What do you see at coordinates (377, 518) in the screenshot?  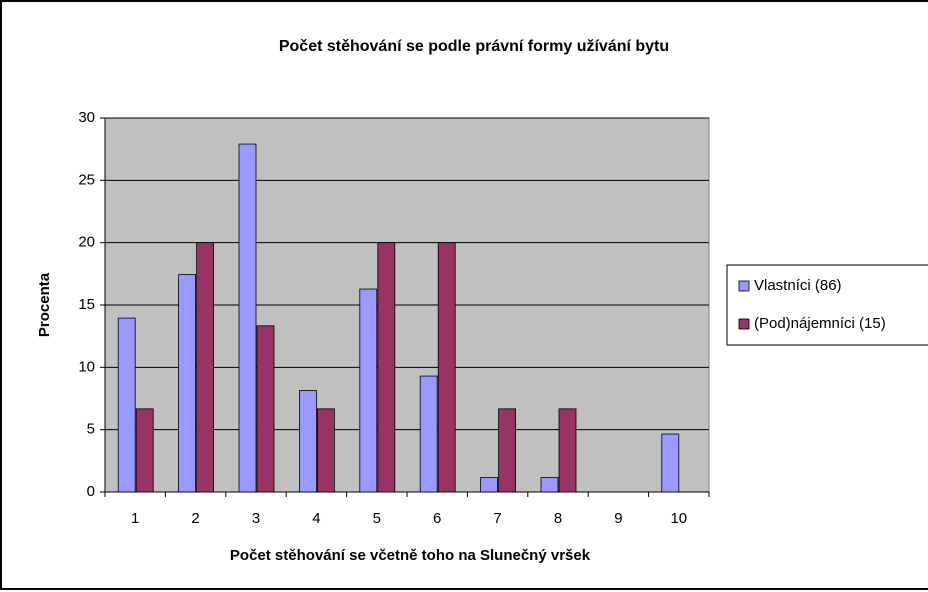 I see `x-tick-label: 5` at bounding box center [377, 518].